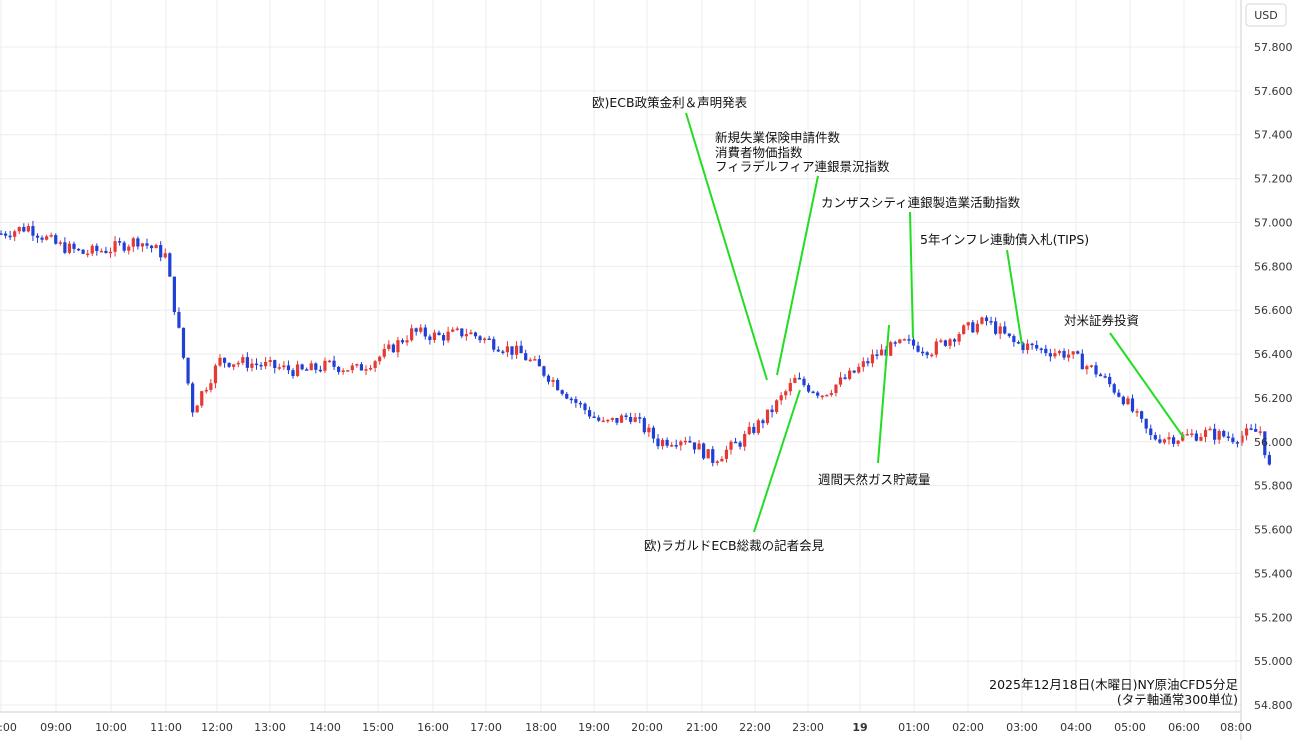  I want to click on annotation-tips-auction: 5年インフレ連動債入札(TIPS), so click(1004, 239).